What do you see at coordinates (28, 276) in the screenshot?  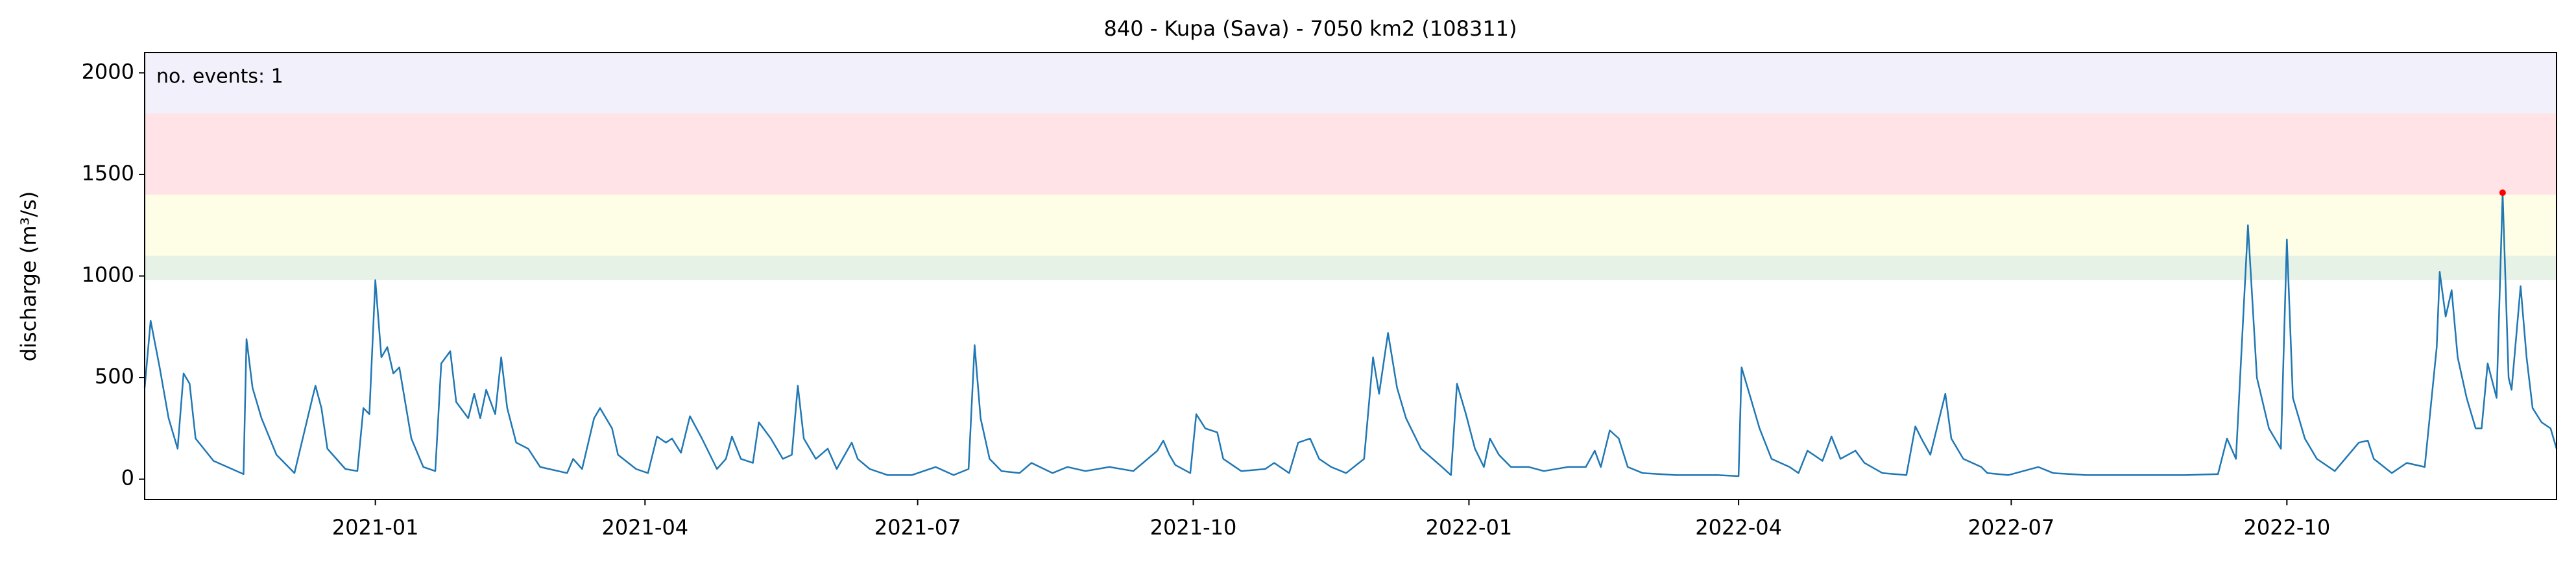 I see `y-axis-label: discharge (m³/s)` at bounding box center [28, 276].